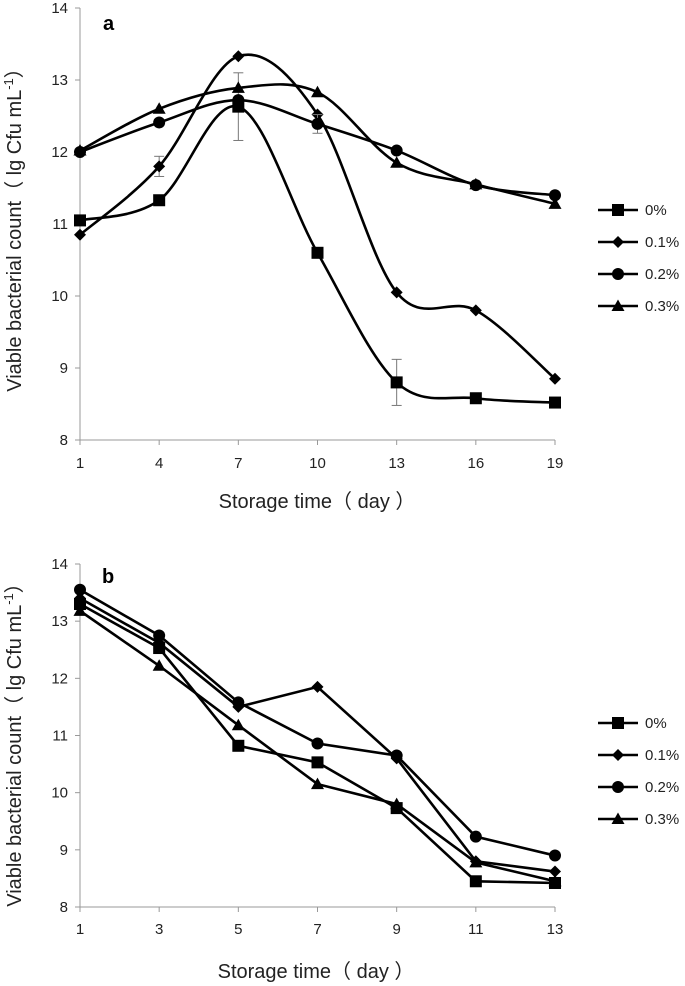  What do you see at coordinates (475, 463) in the screenshot?
I see `x-tick-label: 16` at bounding box center [475, 463].